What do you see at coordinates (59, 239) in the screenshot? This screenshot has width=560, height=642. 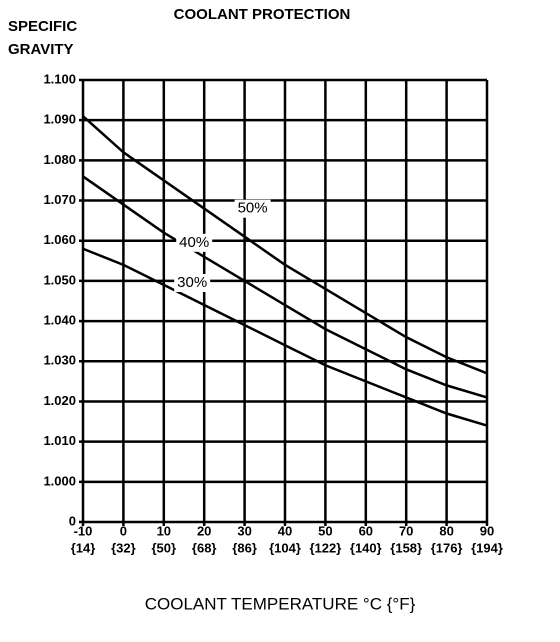 I see `y-tick-label: 1.060` at bounding box center [59, 239].